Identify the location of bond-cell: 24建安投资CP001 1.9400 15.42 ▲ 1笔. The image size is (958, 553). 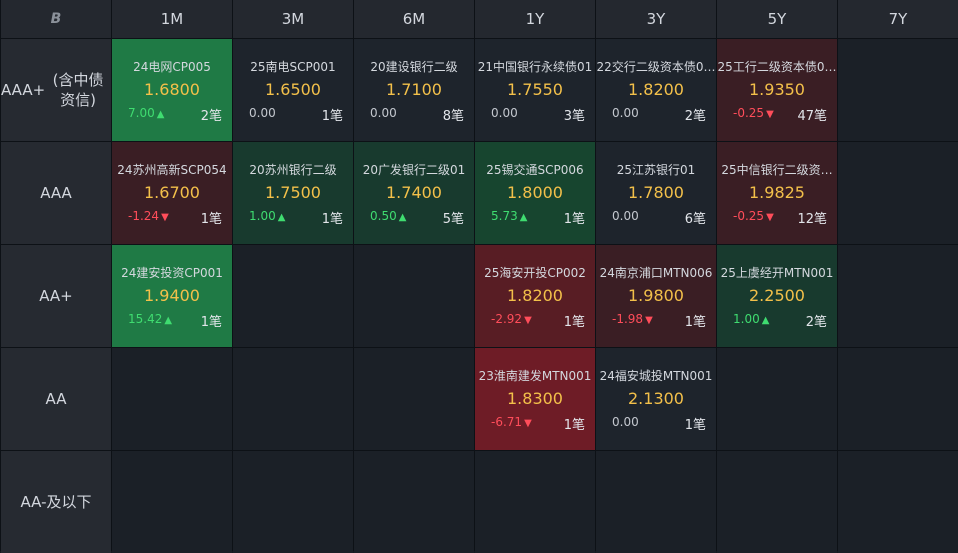
(172, 296).